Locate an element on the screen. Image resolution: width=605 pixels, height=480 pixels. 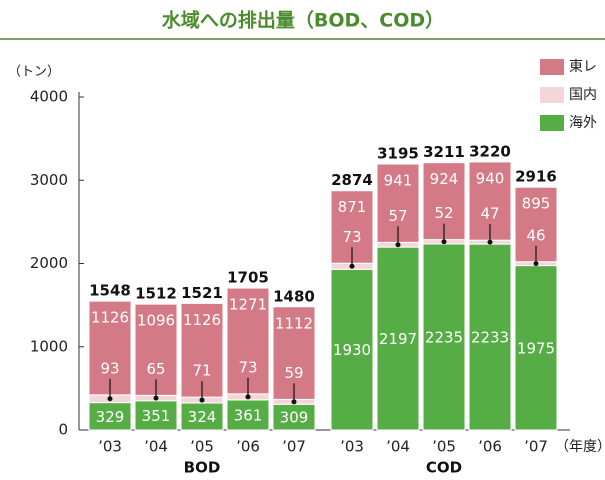
legend-label: 国内 is located at coordinates (583, 95).